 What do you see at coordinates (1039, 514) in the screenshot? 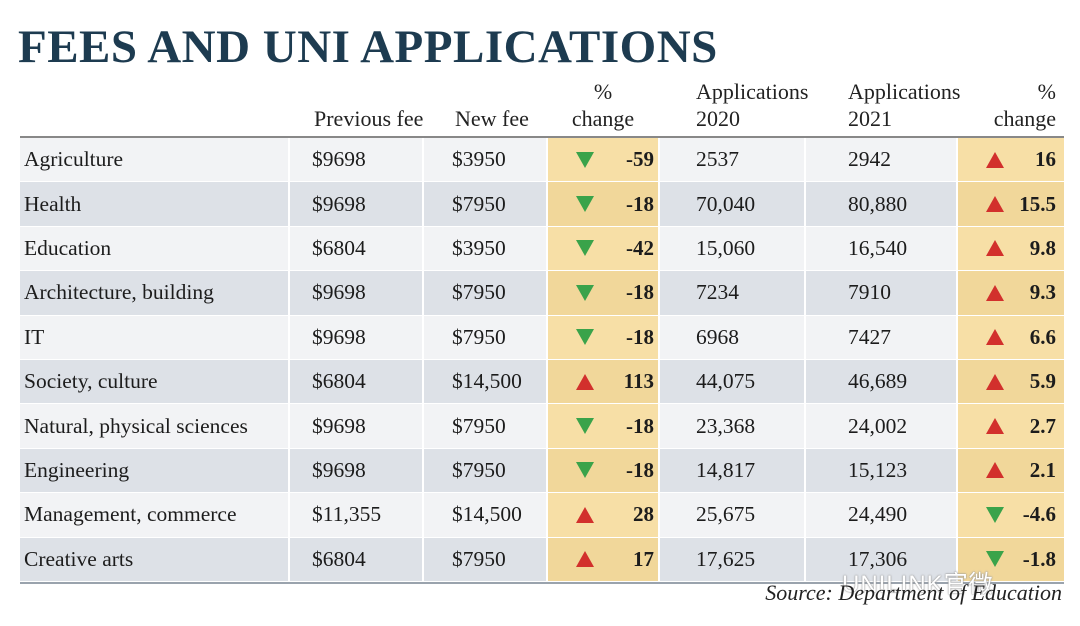
I see `pct-value: -4.6` at bounding box center [1039, 514].